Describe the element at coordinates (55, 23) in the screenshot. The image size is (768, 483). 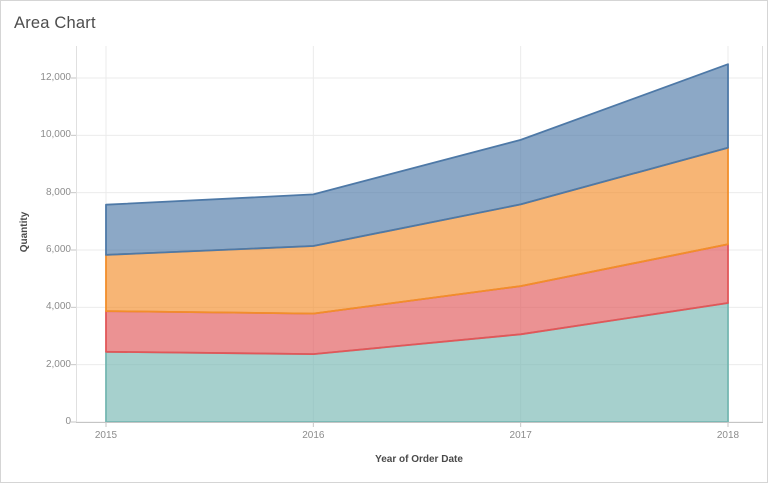
I see `chart-title: Area Chart` at that location.